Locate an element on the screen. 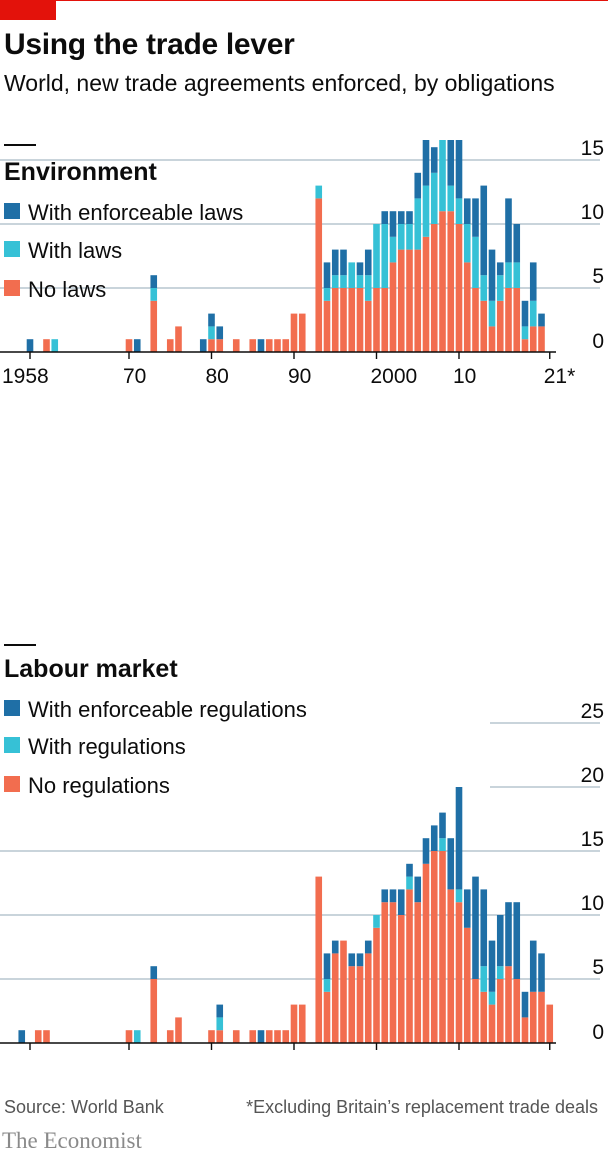  bar-1981-with-enforceable-laws is located at coordinates (220, 333).